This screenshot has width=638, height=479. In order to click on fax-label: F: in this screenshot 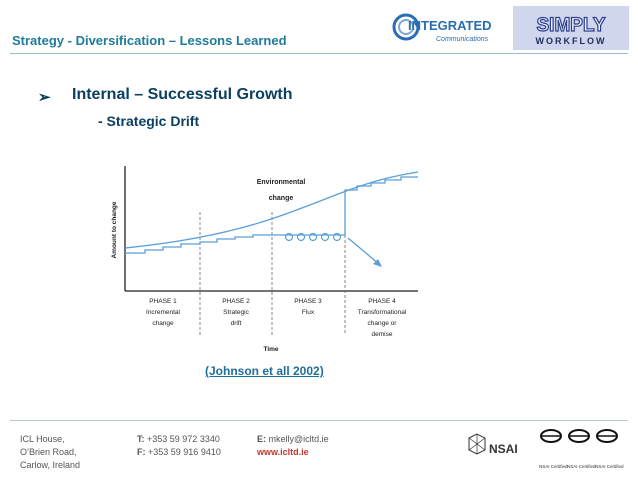, I will do `click(141, 452)`.